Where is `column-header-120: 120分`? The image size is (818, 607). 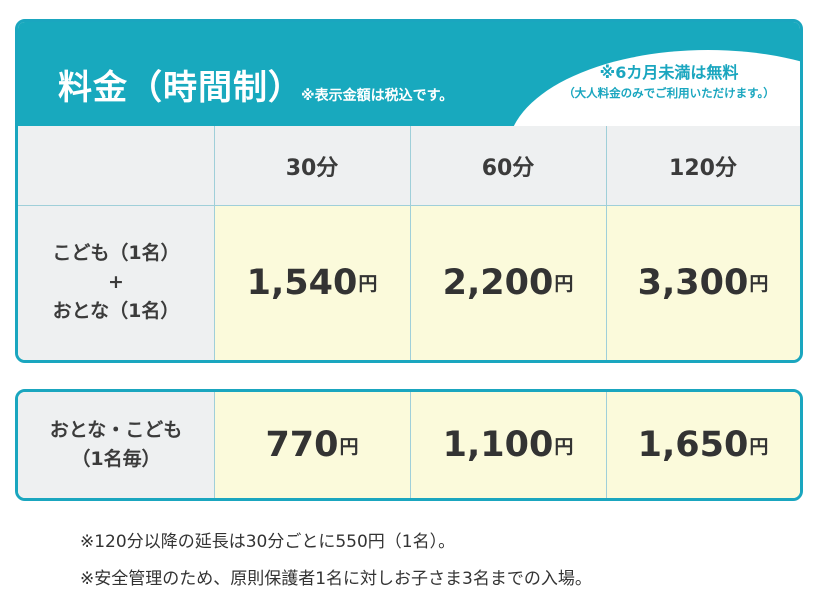 column-header-120: 120分 is located at coordinates (703, 165).